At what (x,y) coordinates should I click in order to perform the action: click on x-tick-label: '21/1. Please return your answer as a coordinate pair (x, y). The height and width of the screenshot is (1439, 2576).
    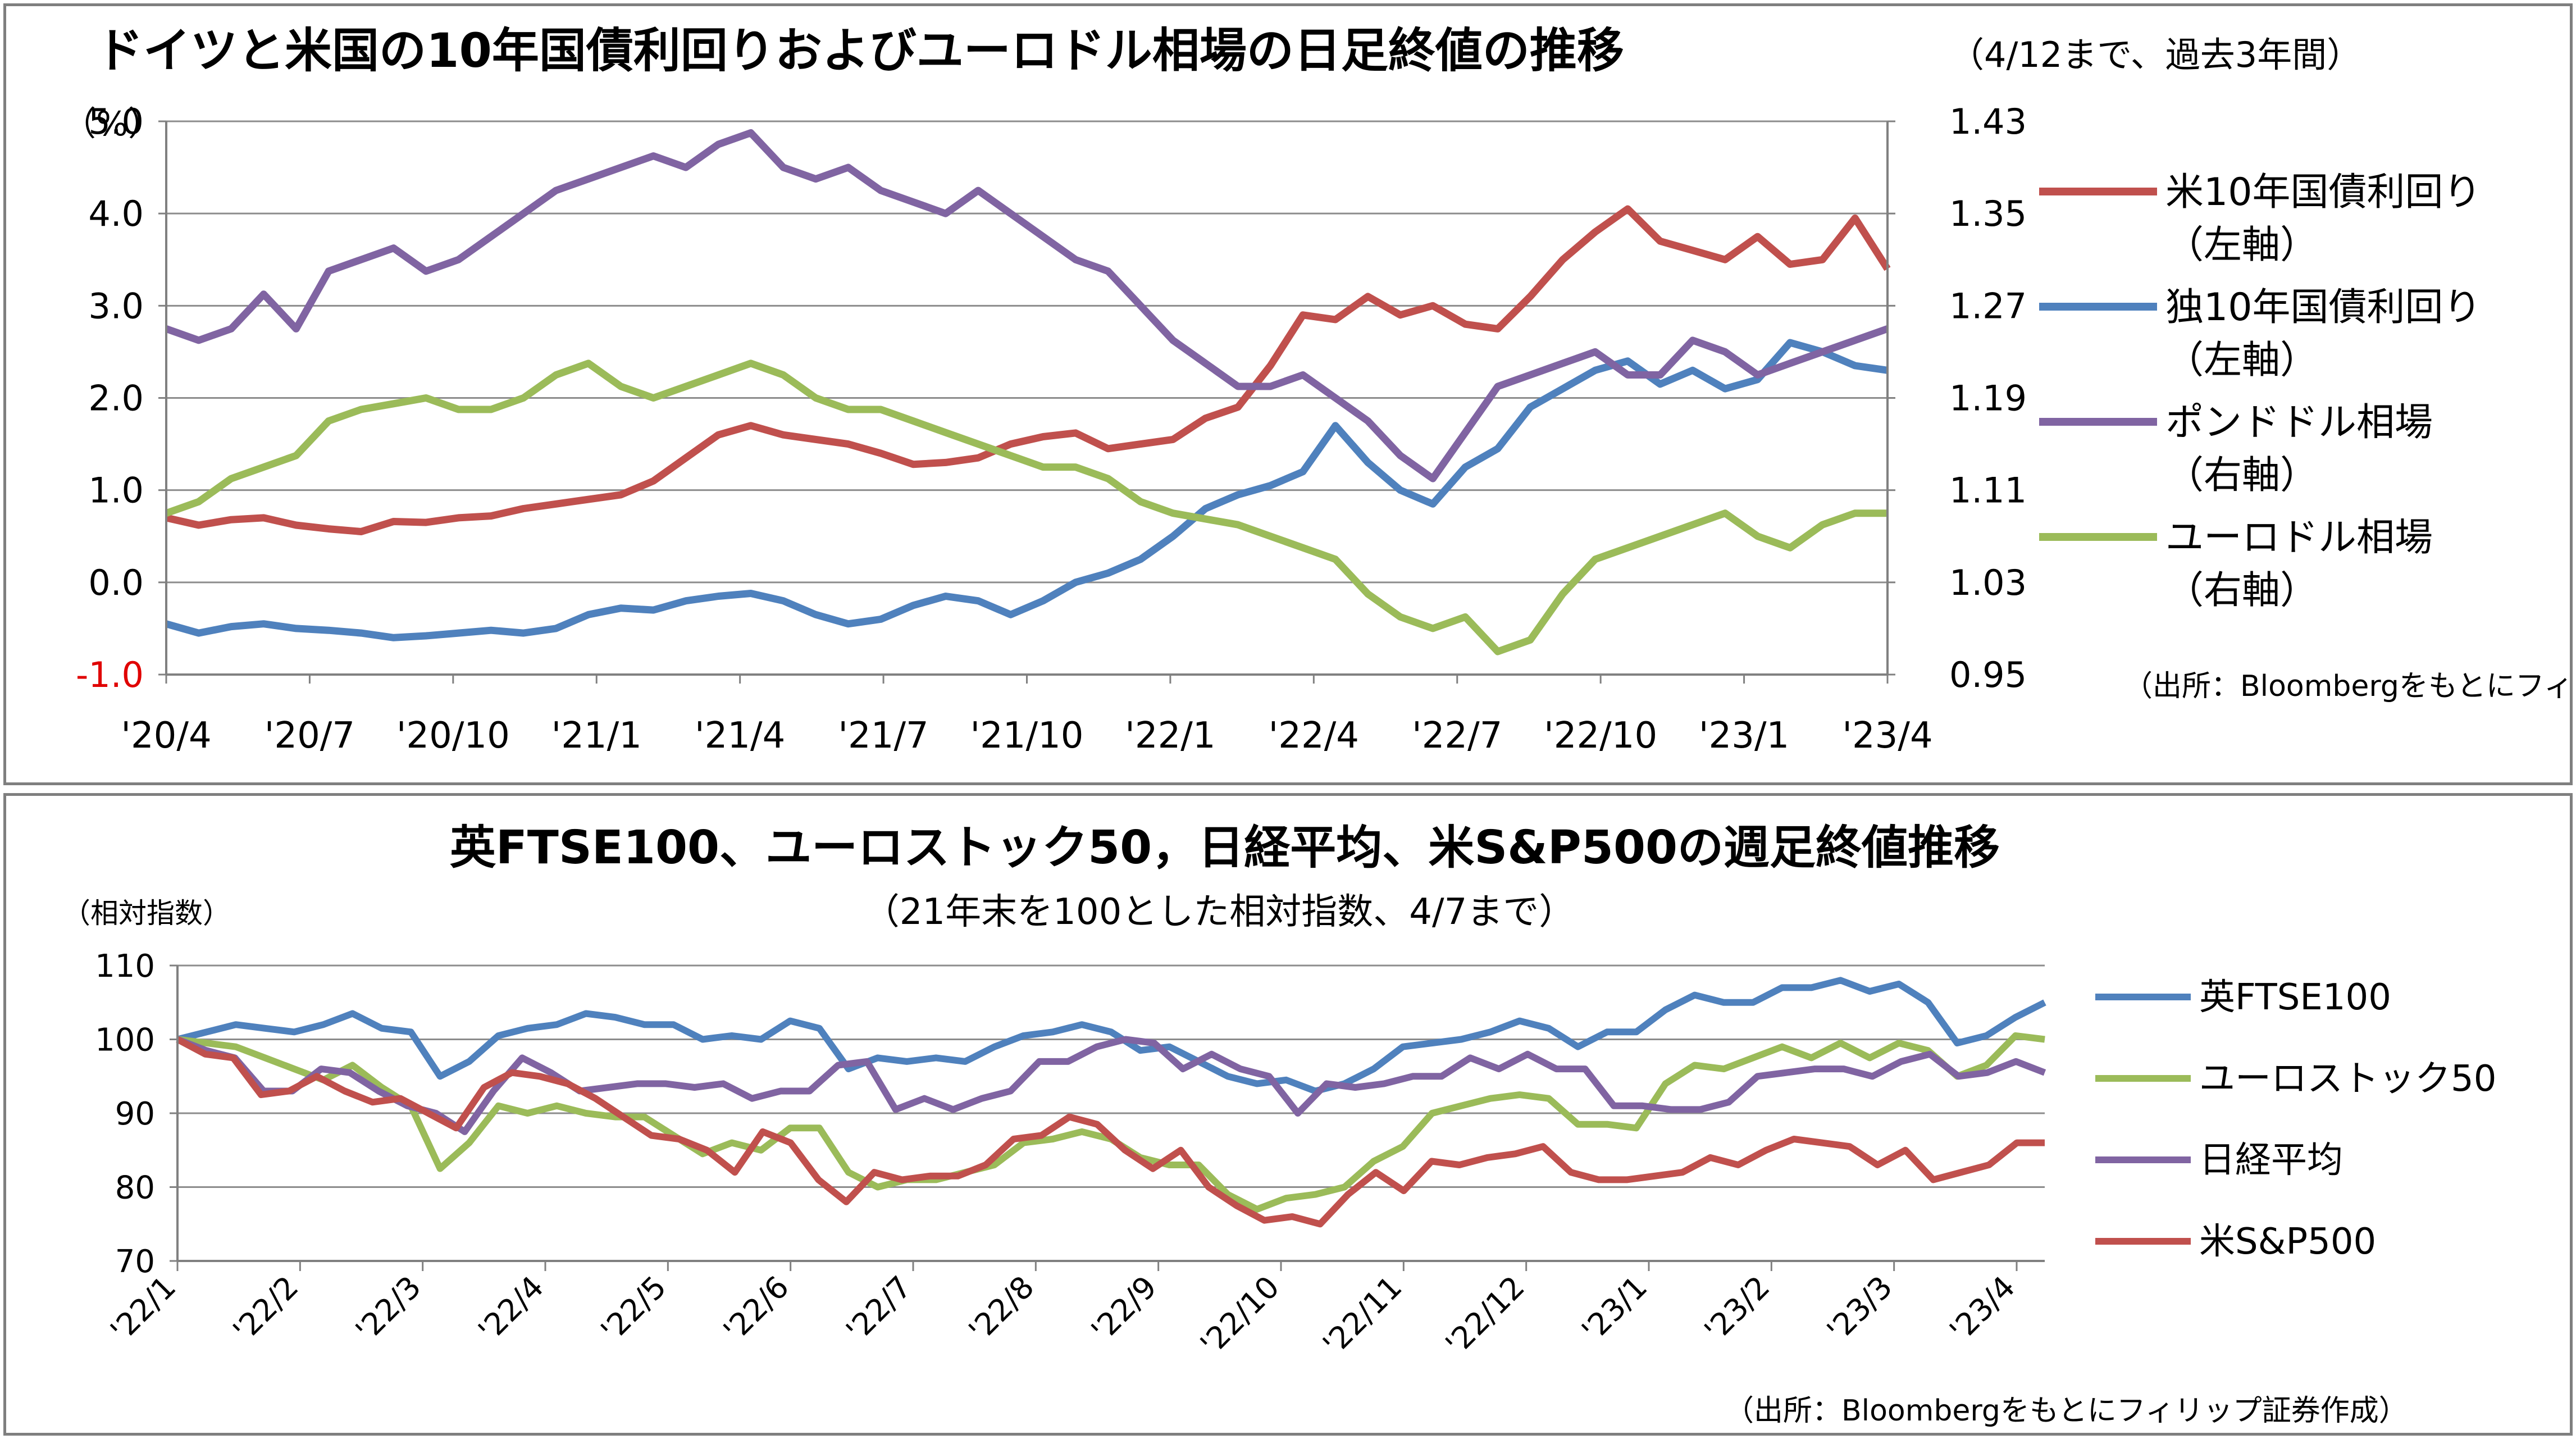
    Looking at the image, I should click on (596, 736).